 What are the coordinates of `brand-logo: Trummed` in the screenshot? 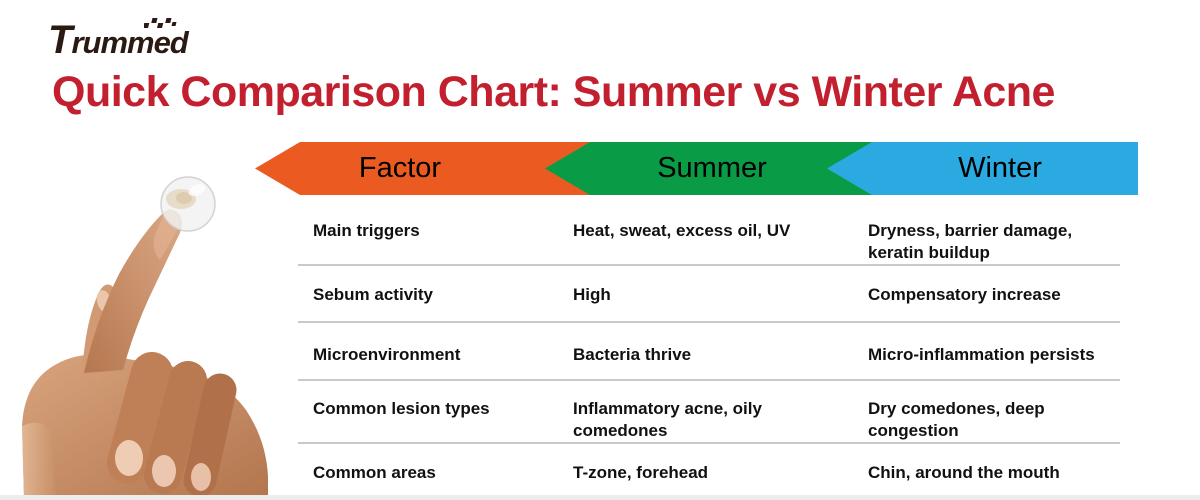 It's located at (118, 40).